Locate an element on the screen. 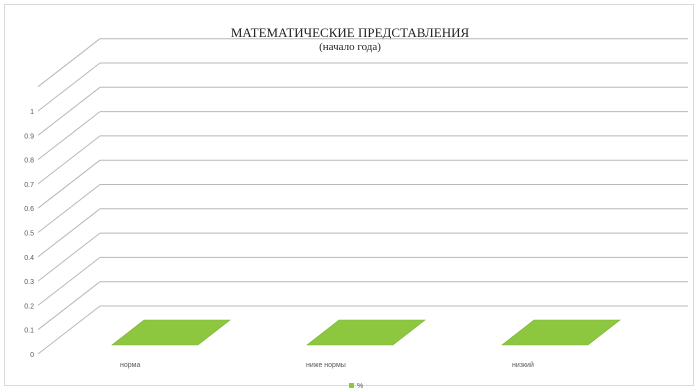 The width and height of the screenshot is (700, 391). chart-subtitle: (начало года) is located at coordinates (350, 47).